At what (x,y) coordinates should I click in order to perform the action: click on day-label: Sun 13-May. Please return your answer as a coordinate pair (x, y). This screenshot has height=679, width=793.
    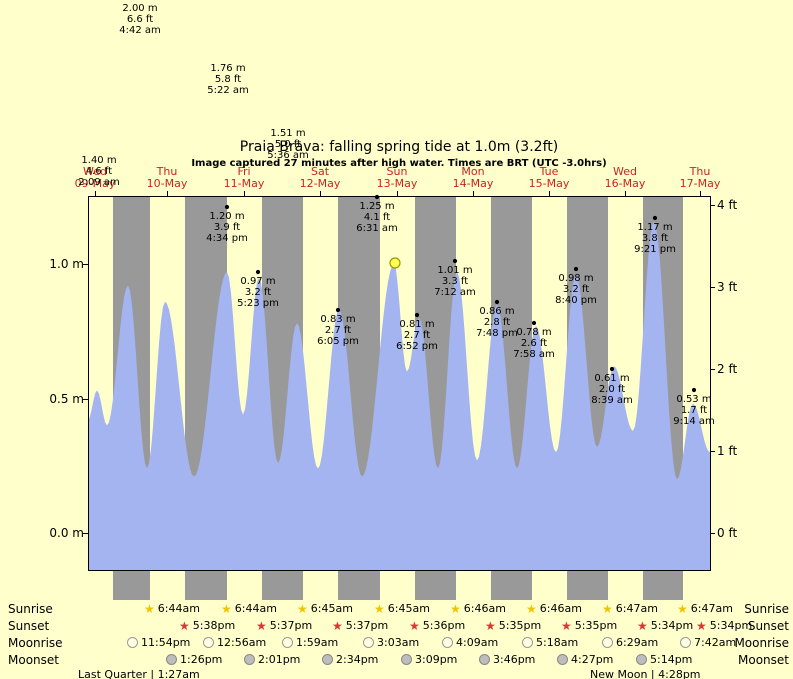
    Looking at the image, I should click on (397, 177).